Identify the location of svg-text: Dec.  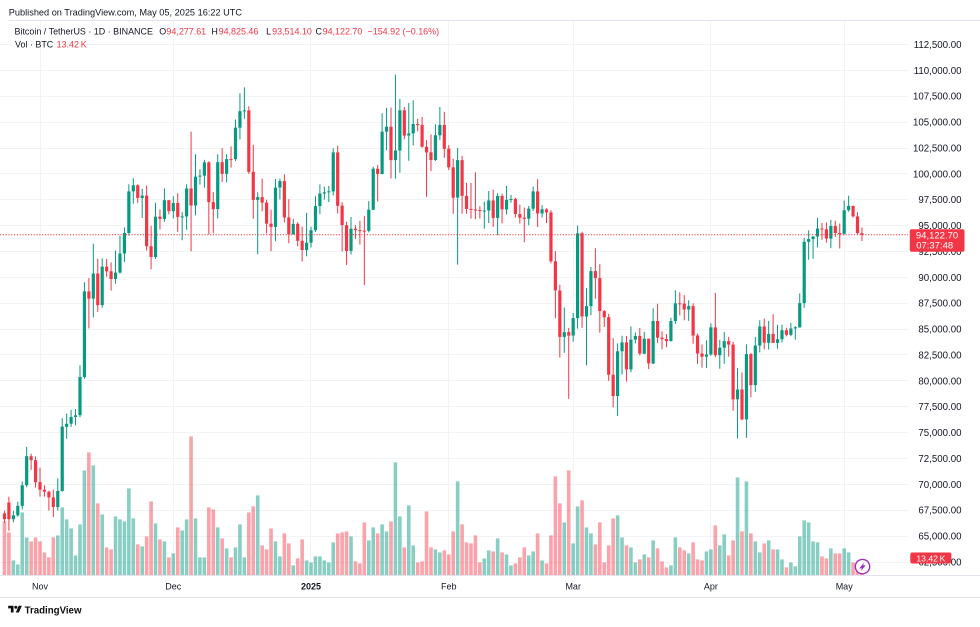
(173, 587).